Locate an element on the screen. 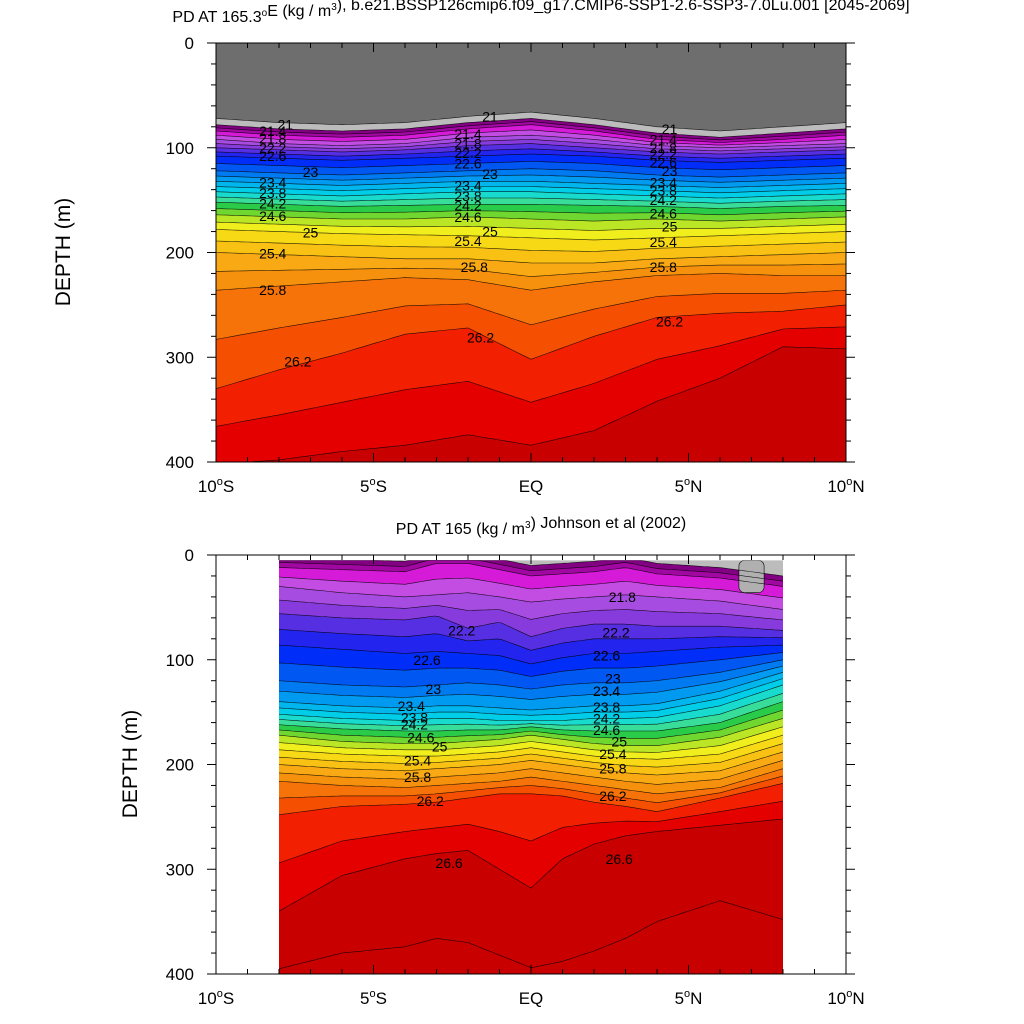  x-tick-label: 5oS is located at coordinates (373, 486).